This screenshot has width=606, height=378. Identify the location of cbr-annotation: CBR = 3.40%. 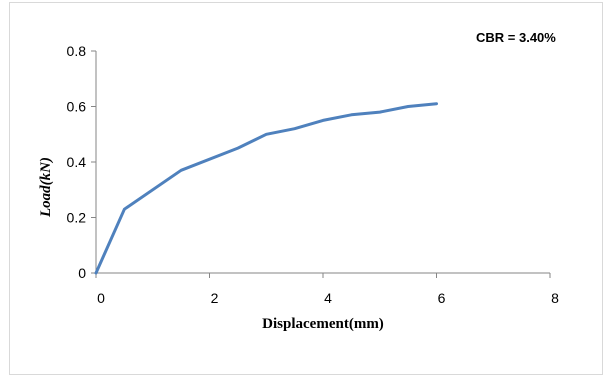
(516, 37).